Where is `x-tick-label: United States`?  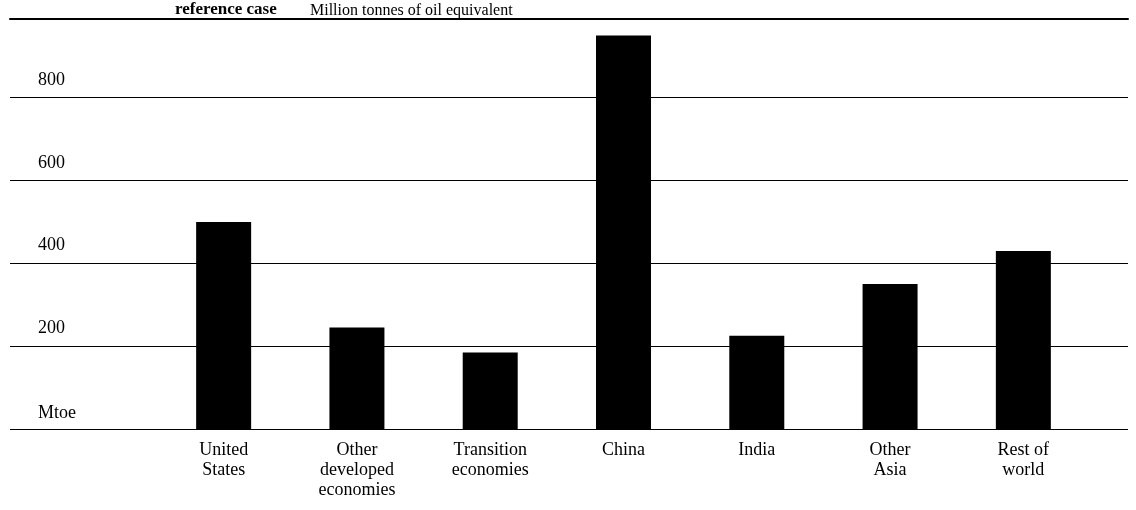 x-tick-label: United States is located at coordinates (224, 459).